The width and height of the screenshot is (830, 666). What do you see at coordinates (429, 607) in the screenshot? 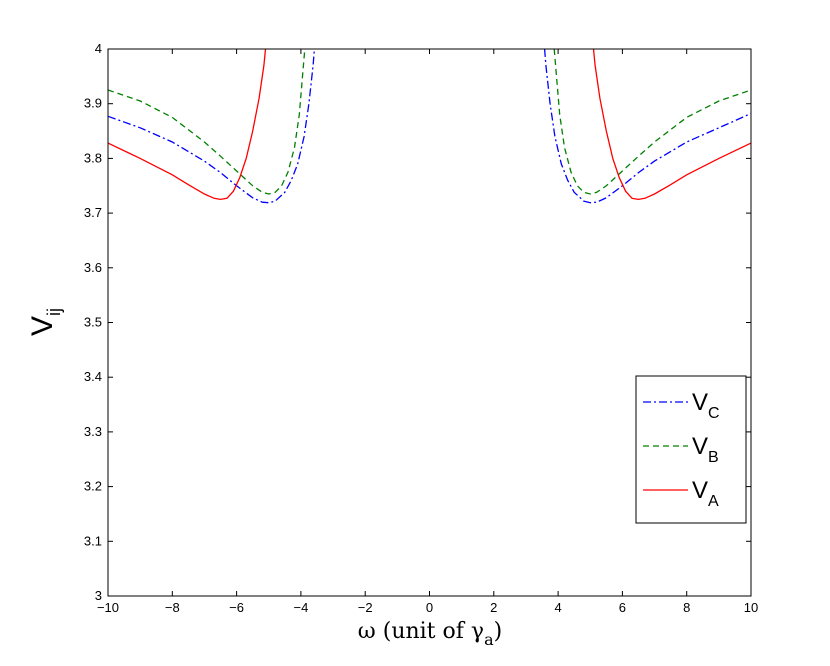
I see `x-tick-label: 0` at bounding box center [429, 607].